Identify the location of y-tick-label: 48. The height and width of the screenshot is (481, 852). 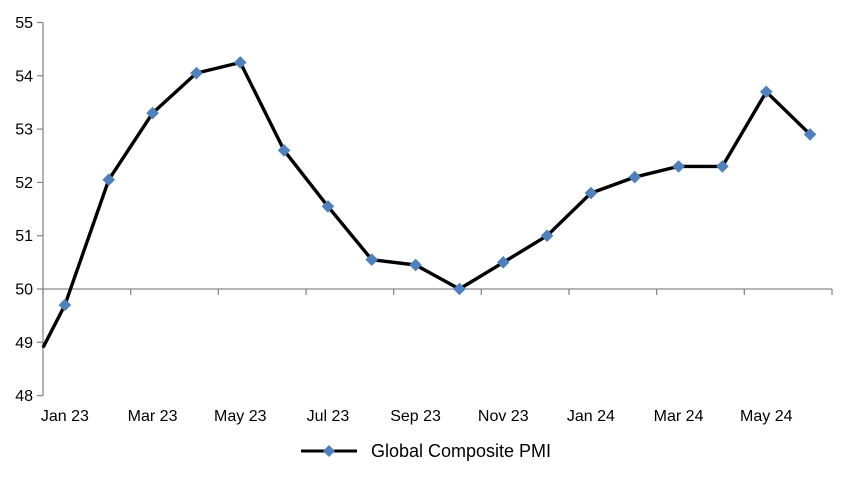
(24, 396).